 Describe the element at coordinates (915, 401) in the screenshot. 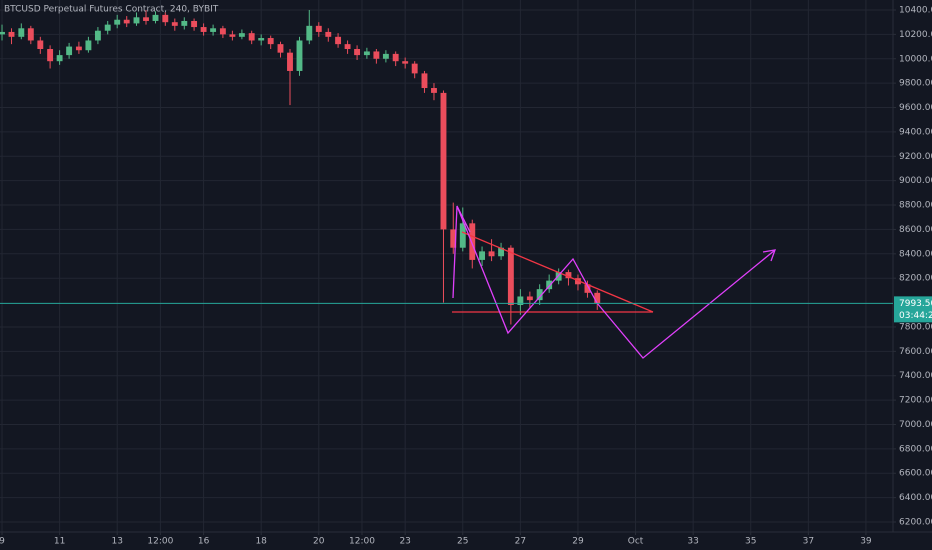

I see `y-tick-label: 7200.00` at that location.